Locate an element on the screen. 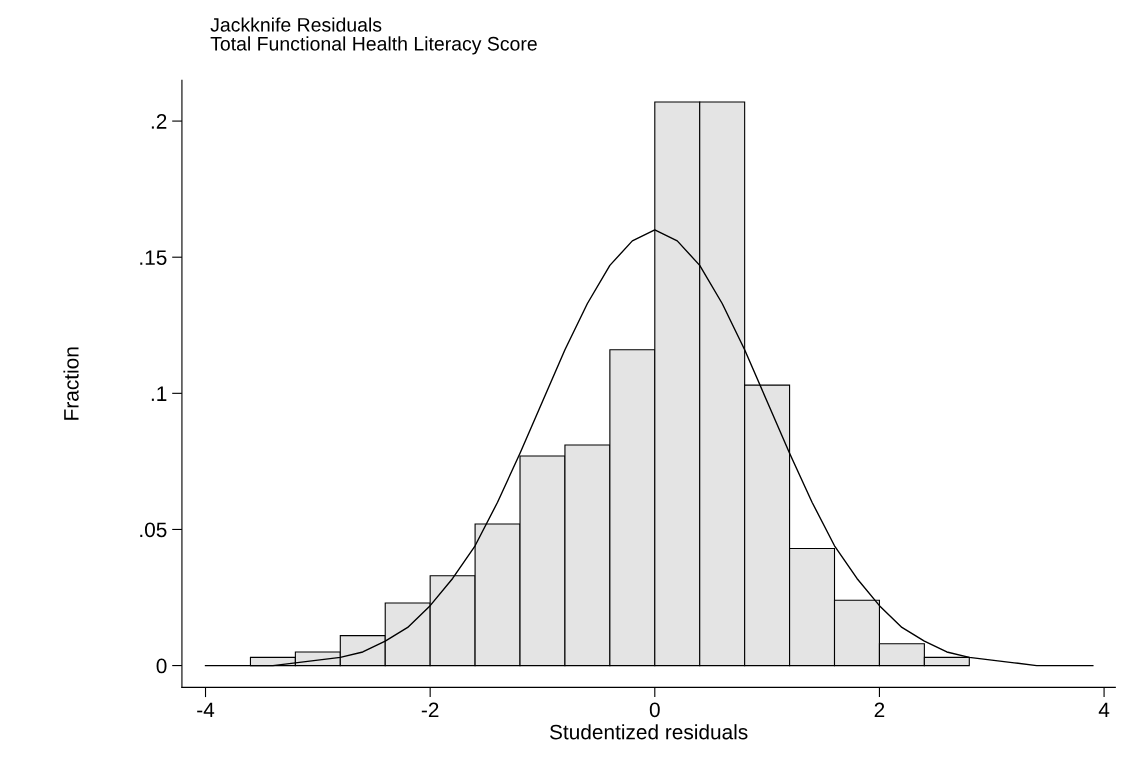 The width and height of the screenshot is (1130, 757). y-tick-label: .1 is located at coordinates (159, 393).